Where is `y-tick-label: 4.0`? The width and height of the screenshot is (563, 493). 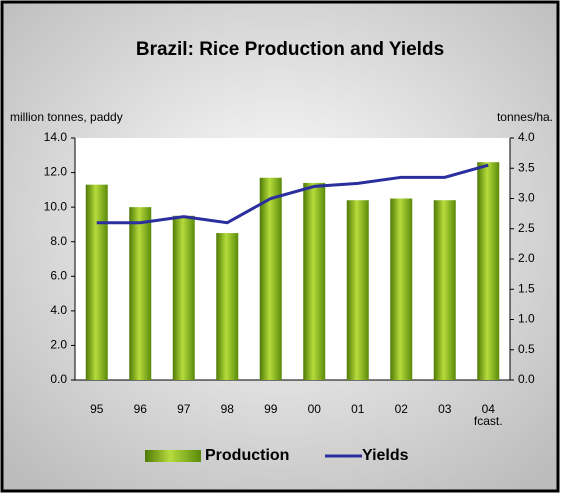
y-tick-label: 4.0 is located at coordinates (58, 310).